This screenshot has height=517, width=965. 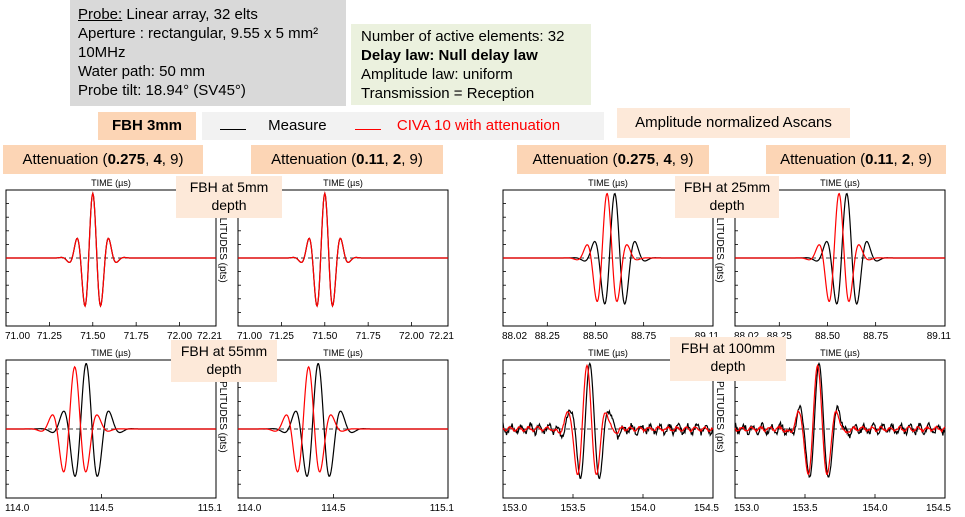 What do you see at coordinates (141, 71) in the screenshot?
I see `probe-water-path: Water path: 50 mm` at bounding box center [141, 71].